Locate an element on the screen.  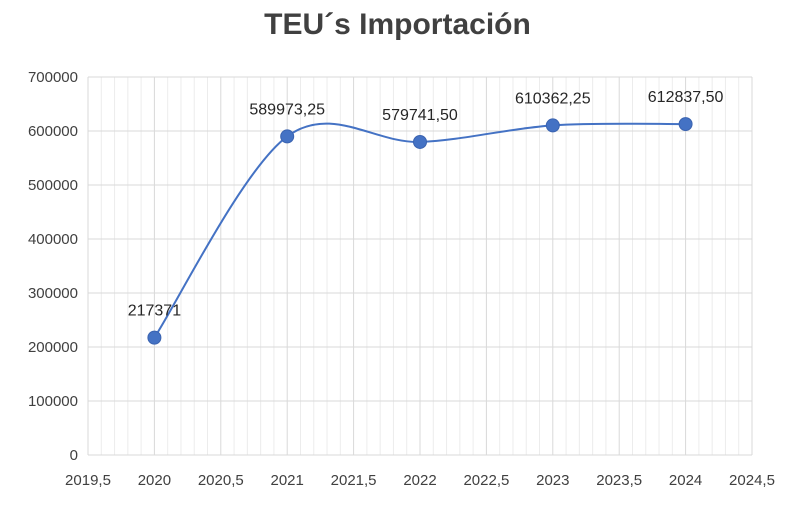
data-label: 610362,25 is located at coordinates (553, 98).